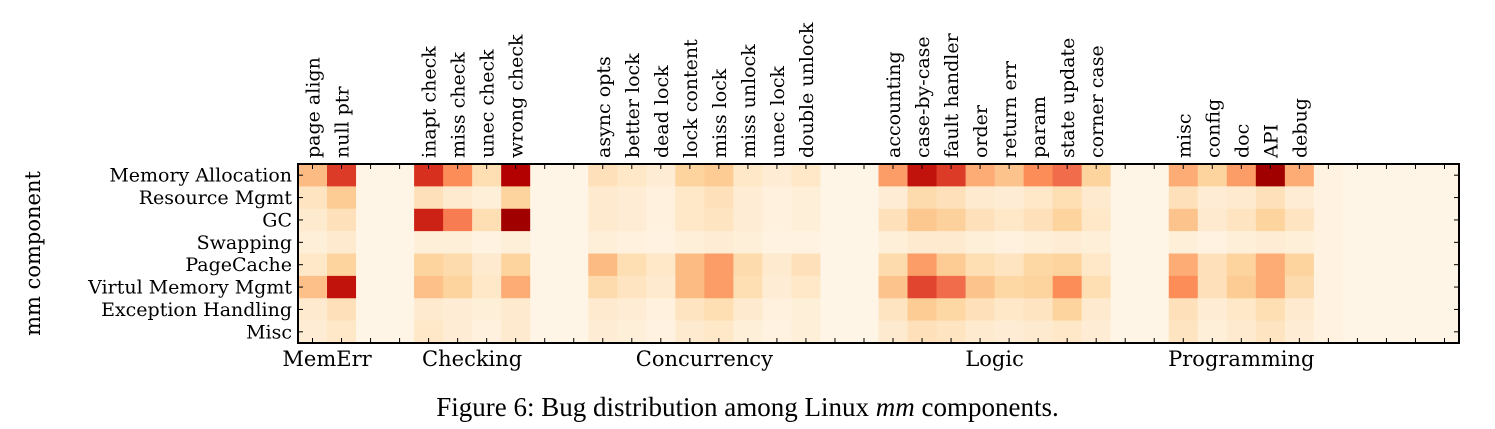 The image size is (1495, 429). I want to click on column-label: unec lock, so click(778, 111).